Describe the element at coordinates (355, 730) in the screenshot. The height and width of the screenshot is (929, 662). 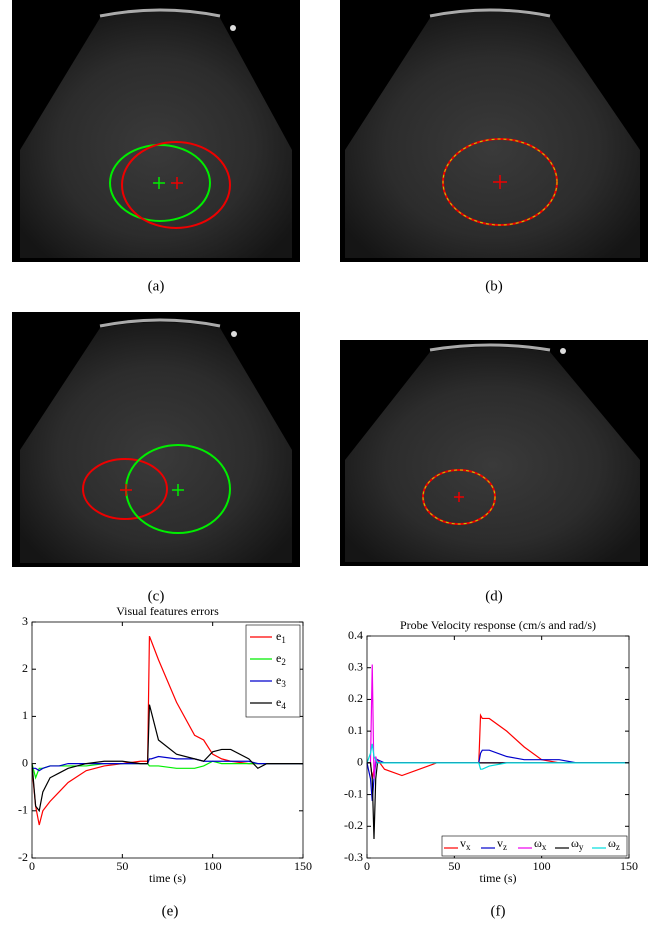
I see `y-tick-label: 0.1` at that location.